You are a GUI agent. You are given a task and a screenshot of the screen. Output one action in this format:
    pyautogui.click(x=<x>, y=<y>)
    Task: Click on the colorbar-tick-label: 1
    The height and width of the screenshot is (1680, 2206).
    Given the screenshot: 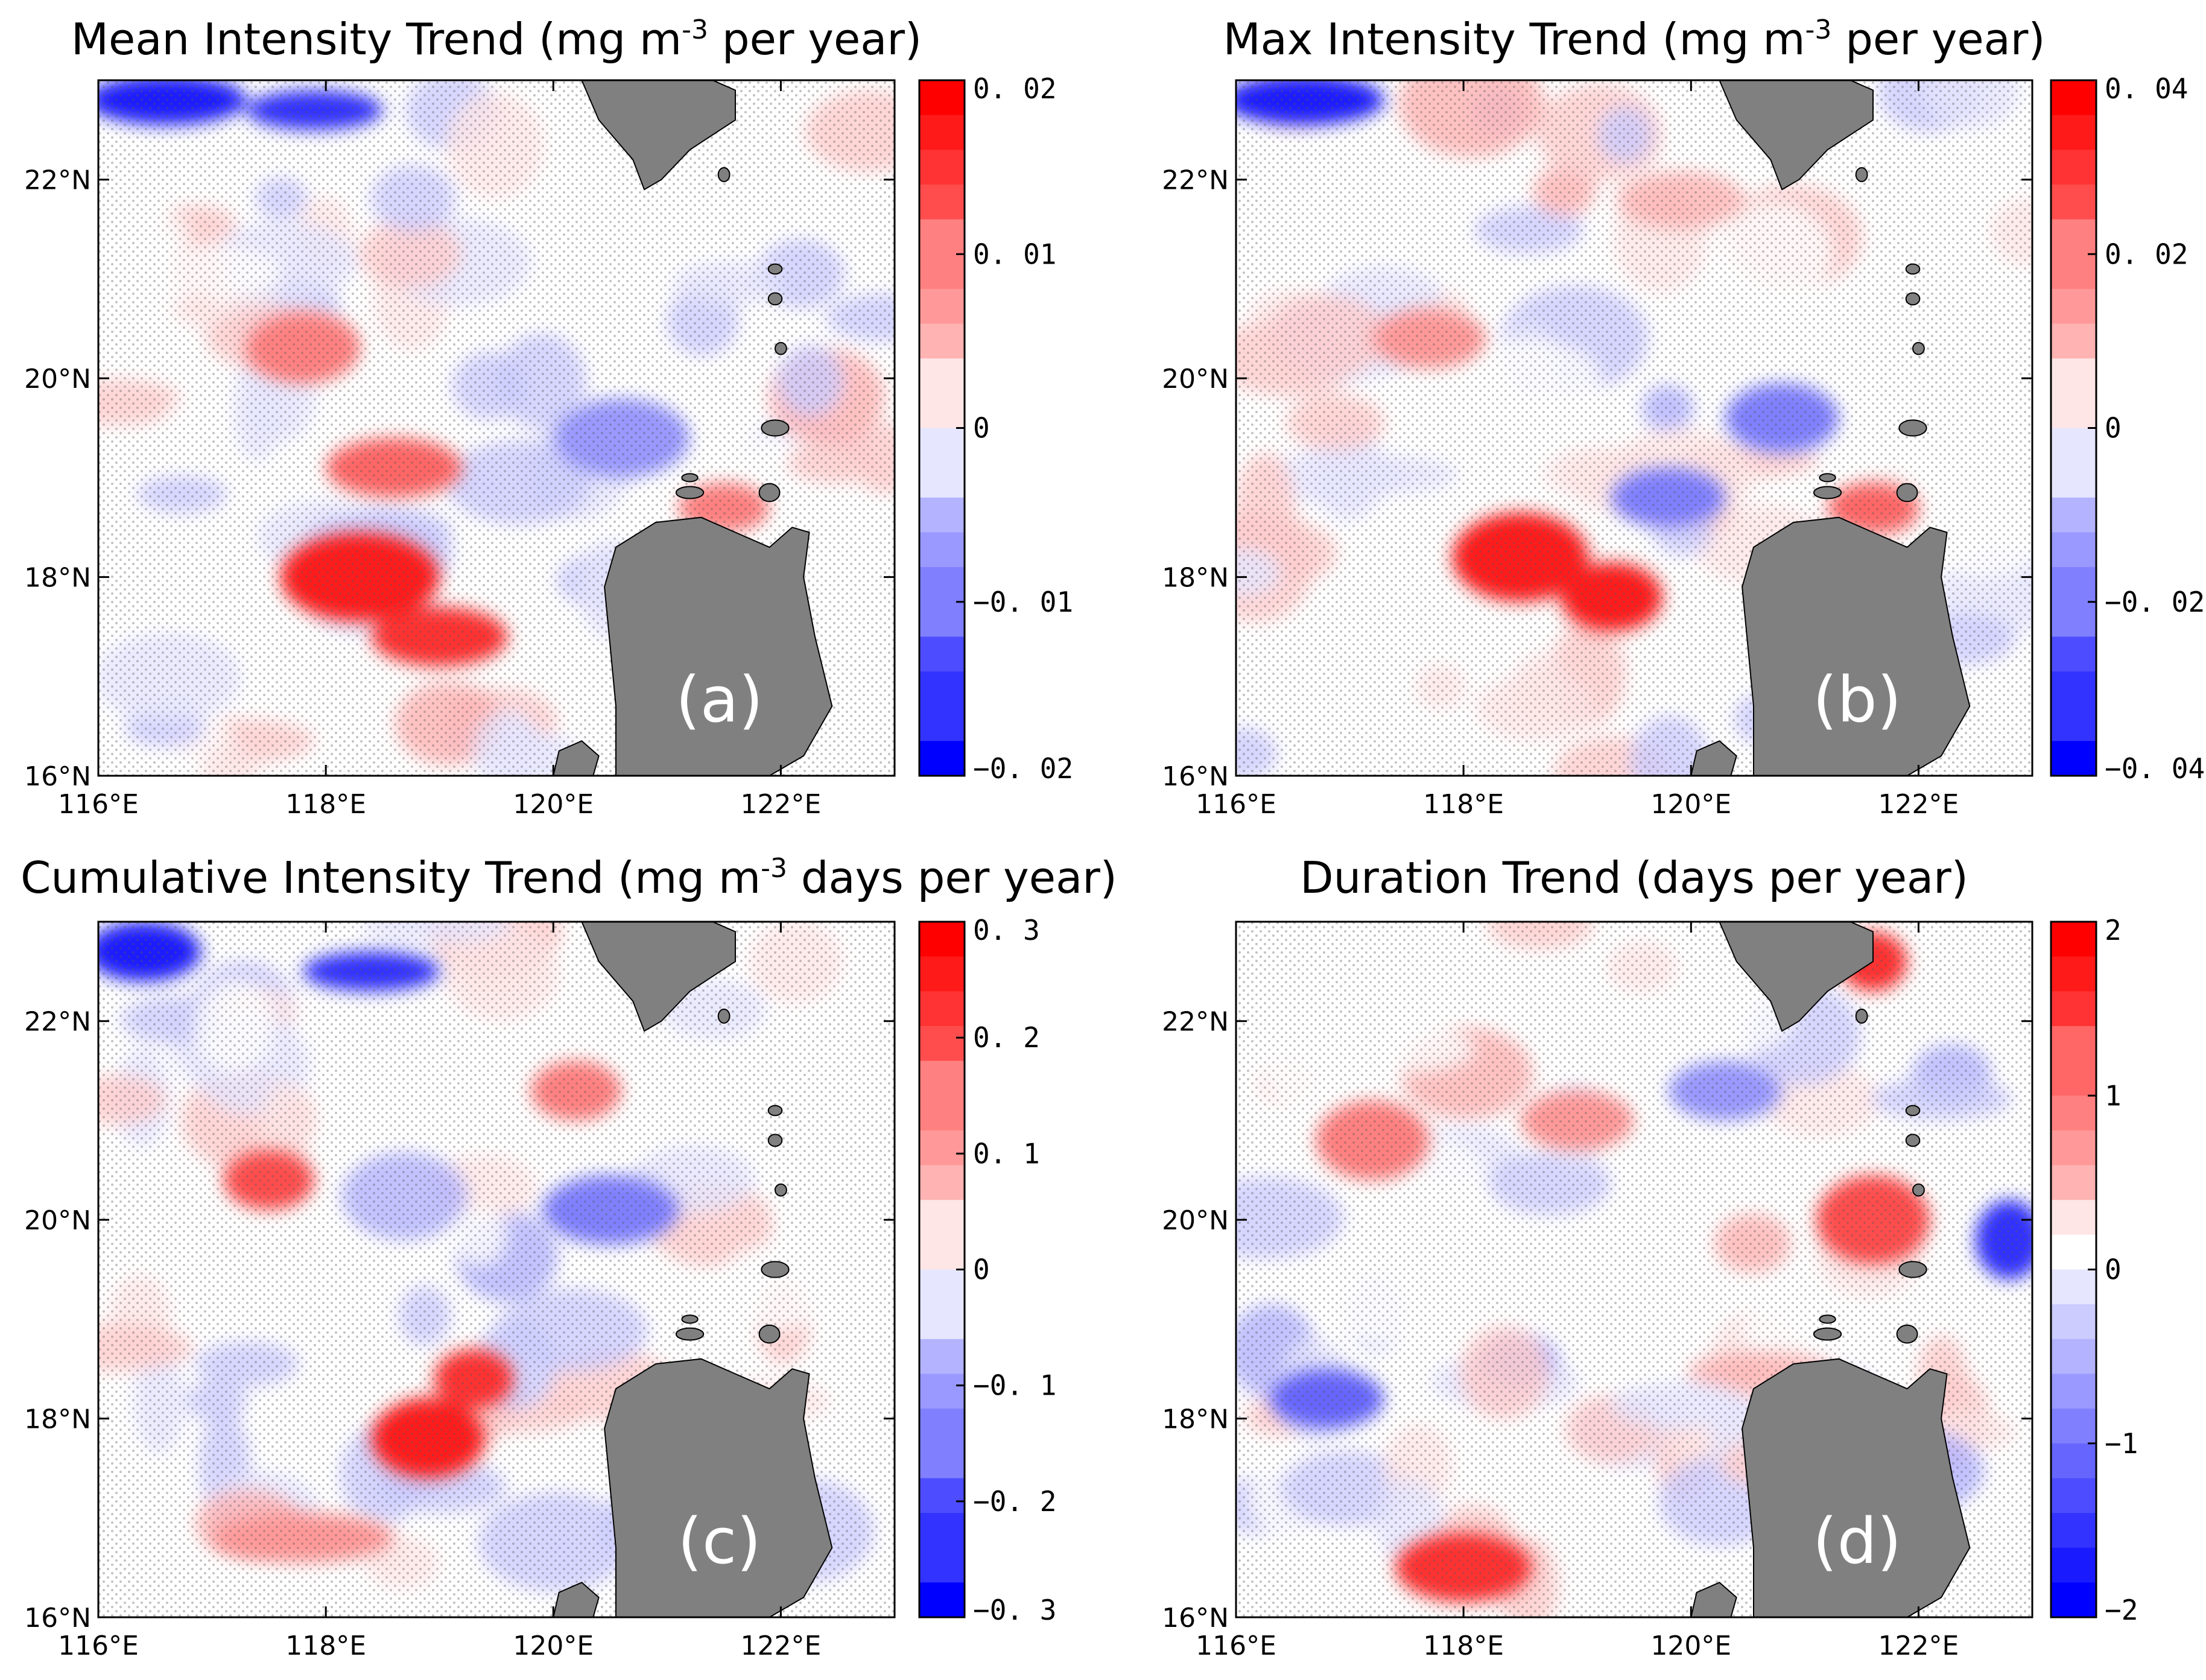 What is the action you would take?
    pyautogui.click(x=2113, y=1095)
    